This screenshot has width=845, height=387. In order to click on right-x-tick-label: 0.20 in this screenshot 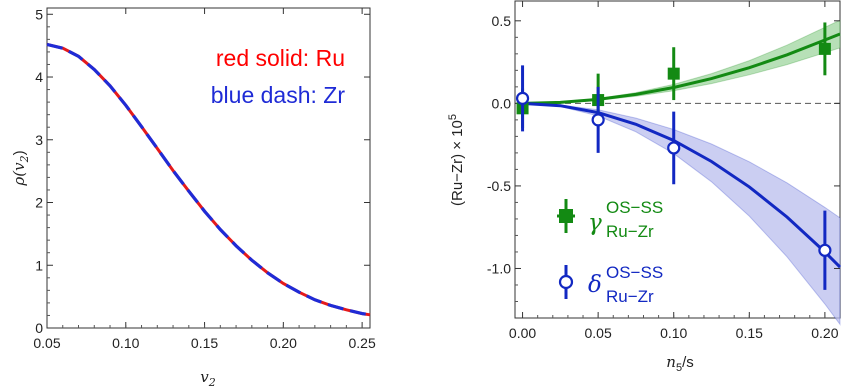, I will do `click(824, 333)`.